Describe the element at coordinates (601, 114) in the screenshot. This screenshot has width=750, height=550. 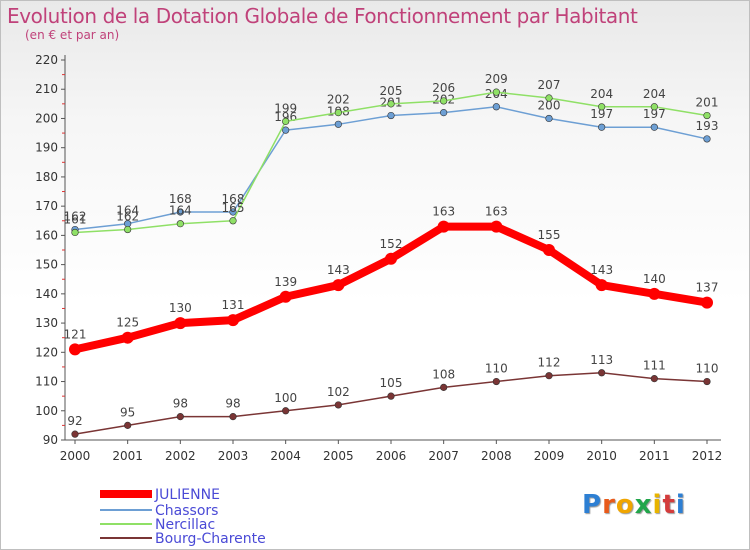
I see `data-label: 197` at that location.